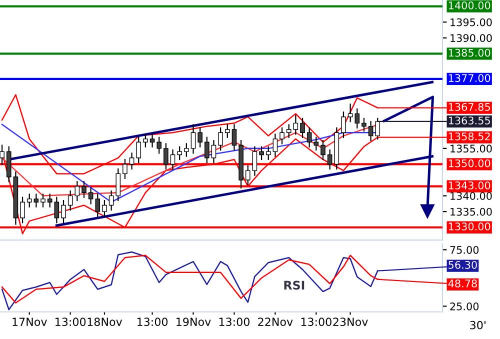 This screenshot has height=339, width=500. Describe the element at coordinates (469, 120) in the screenshot. I see `text: 1363.55` at that location.